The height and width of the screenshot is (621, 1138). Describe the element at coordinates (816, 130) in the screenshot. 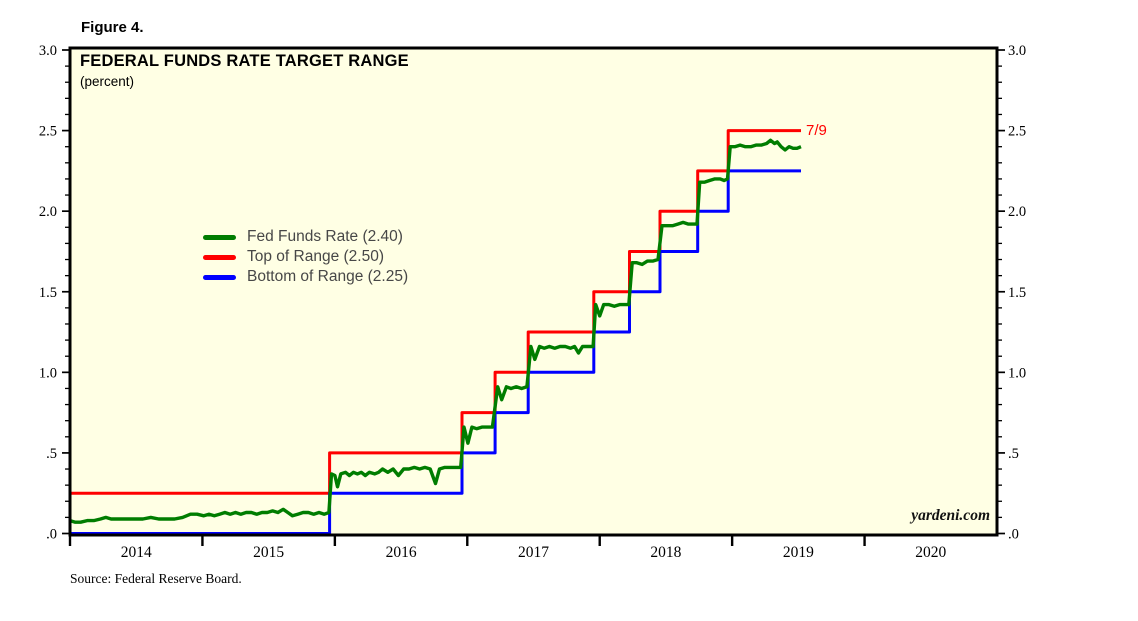

I see `annotation-last-date: 7/9` at that location.